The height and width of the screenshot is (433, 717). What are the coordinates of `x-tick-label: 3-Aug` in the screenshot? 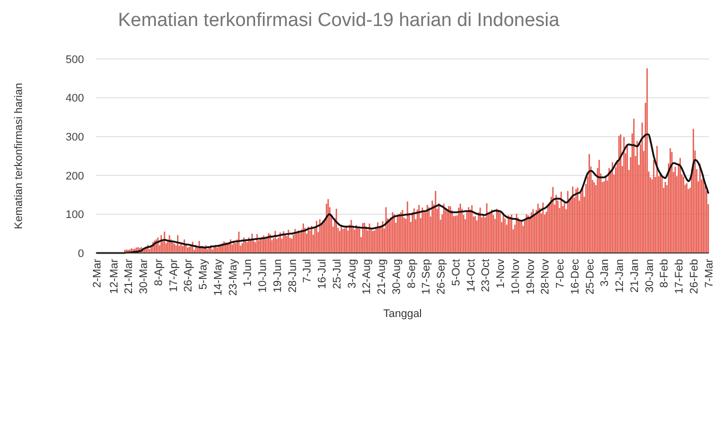 It's located at (352, 273).